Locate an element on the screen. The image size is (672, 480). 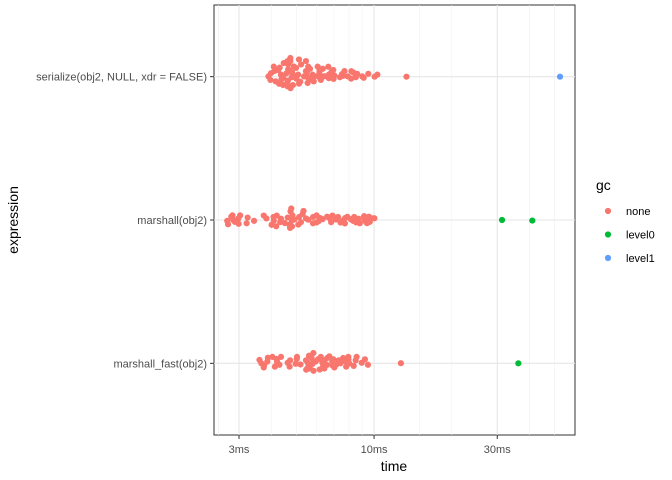
data-point-level1 is located at coordinates (560, 76).